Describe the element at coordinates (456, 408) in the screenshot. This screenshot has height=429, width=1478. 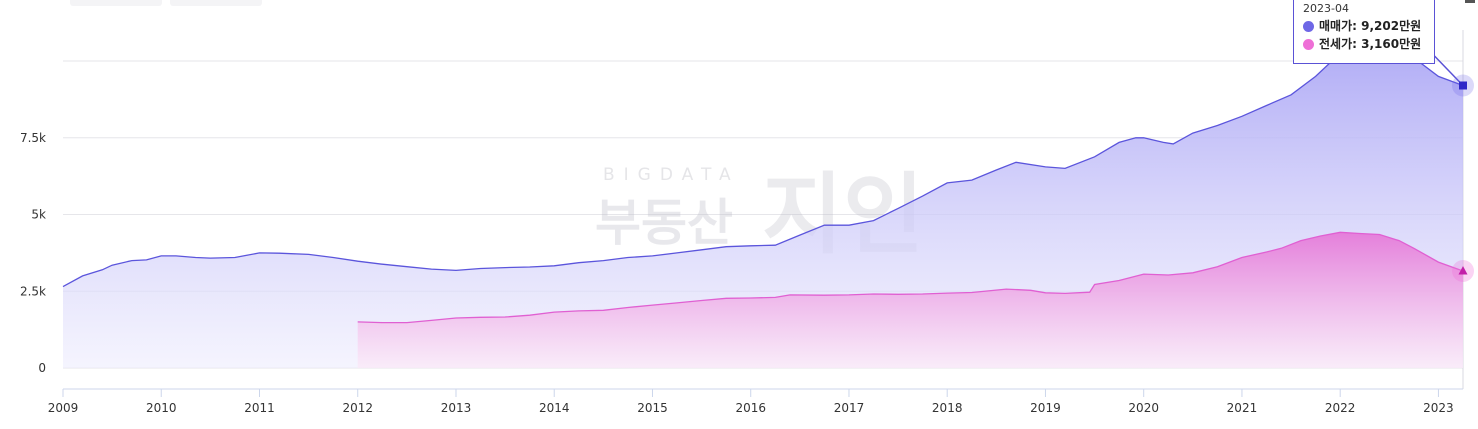
I see `x-tick-label: 2013` at that location.